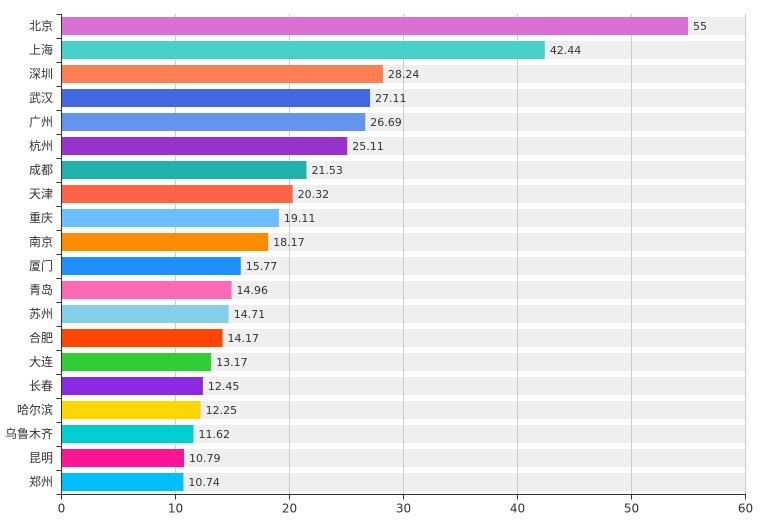 Image resolution: width=760 pixels, height=521 pixels. Describe the element at coordinates (566, 50) in the screenshot. I see `value-label: 42.44` at that location.